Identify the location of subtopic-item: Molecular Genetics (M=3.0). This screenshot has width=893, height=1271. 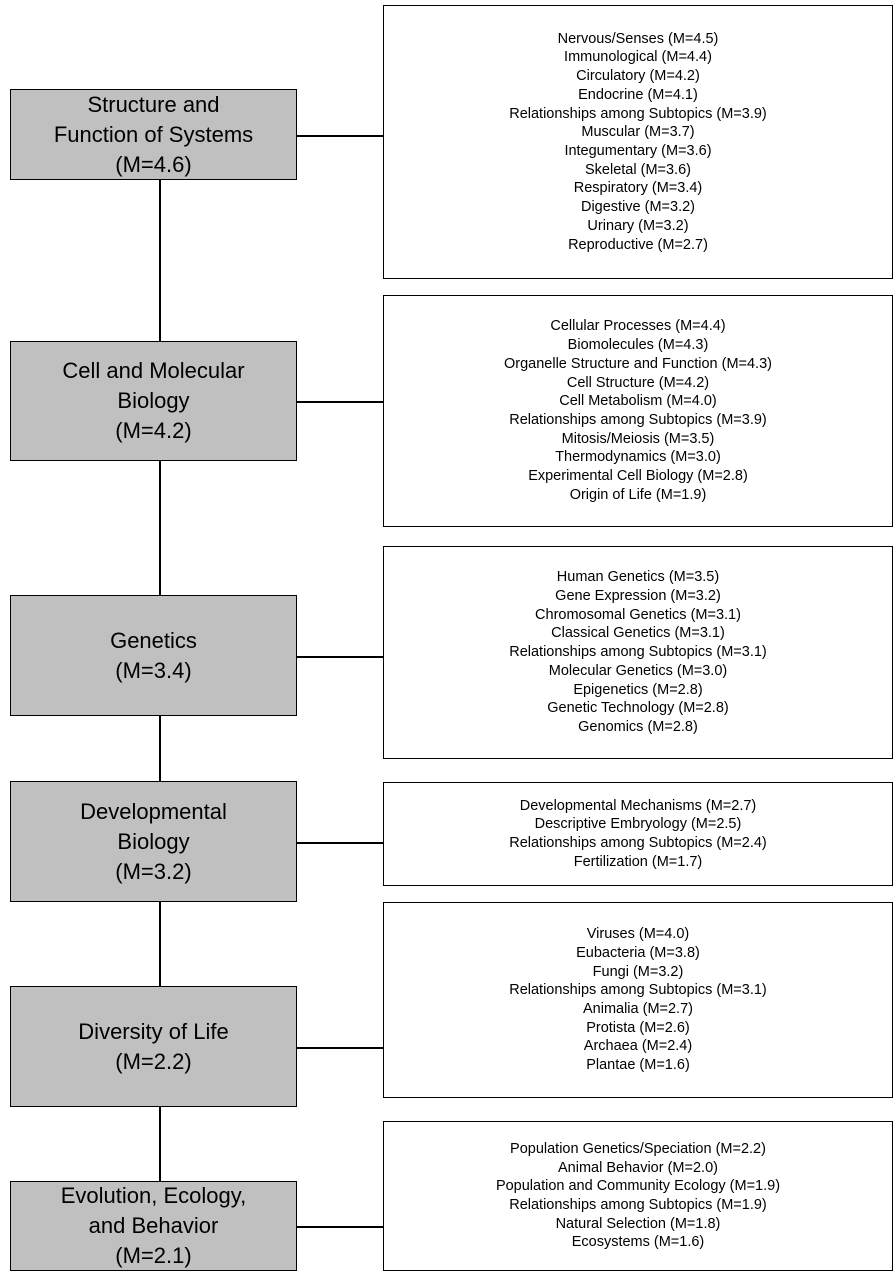
(638, 670).